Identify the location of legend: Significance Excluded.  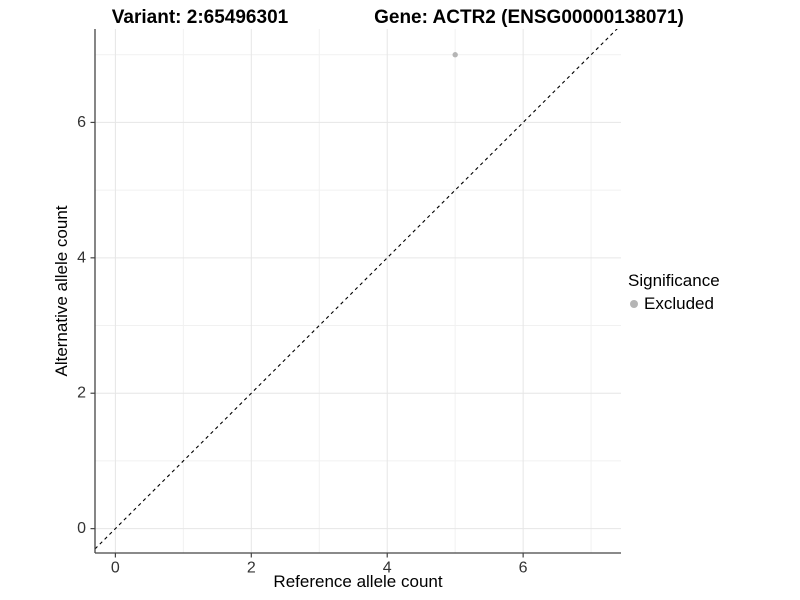
(674, 292).